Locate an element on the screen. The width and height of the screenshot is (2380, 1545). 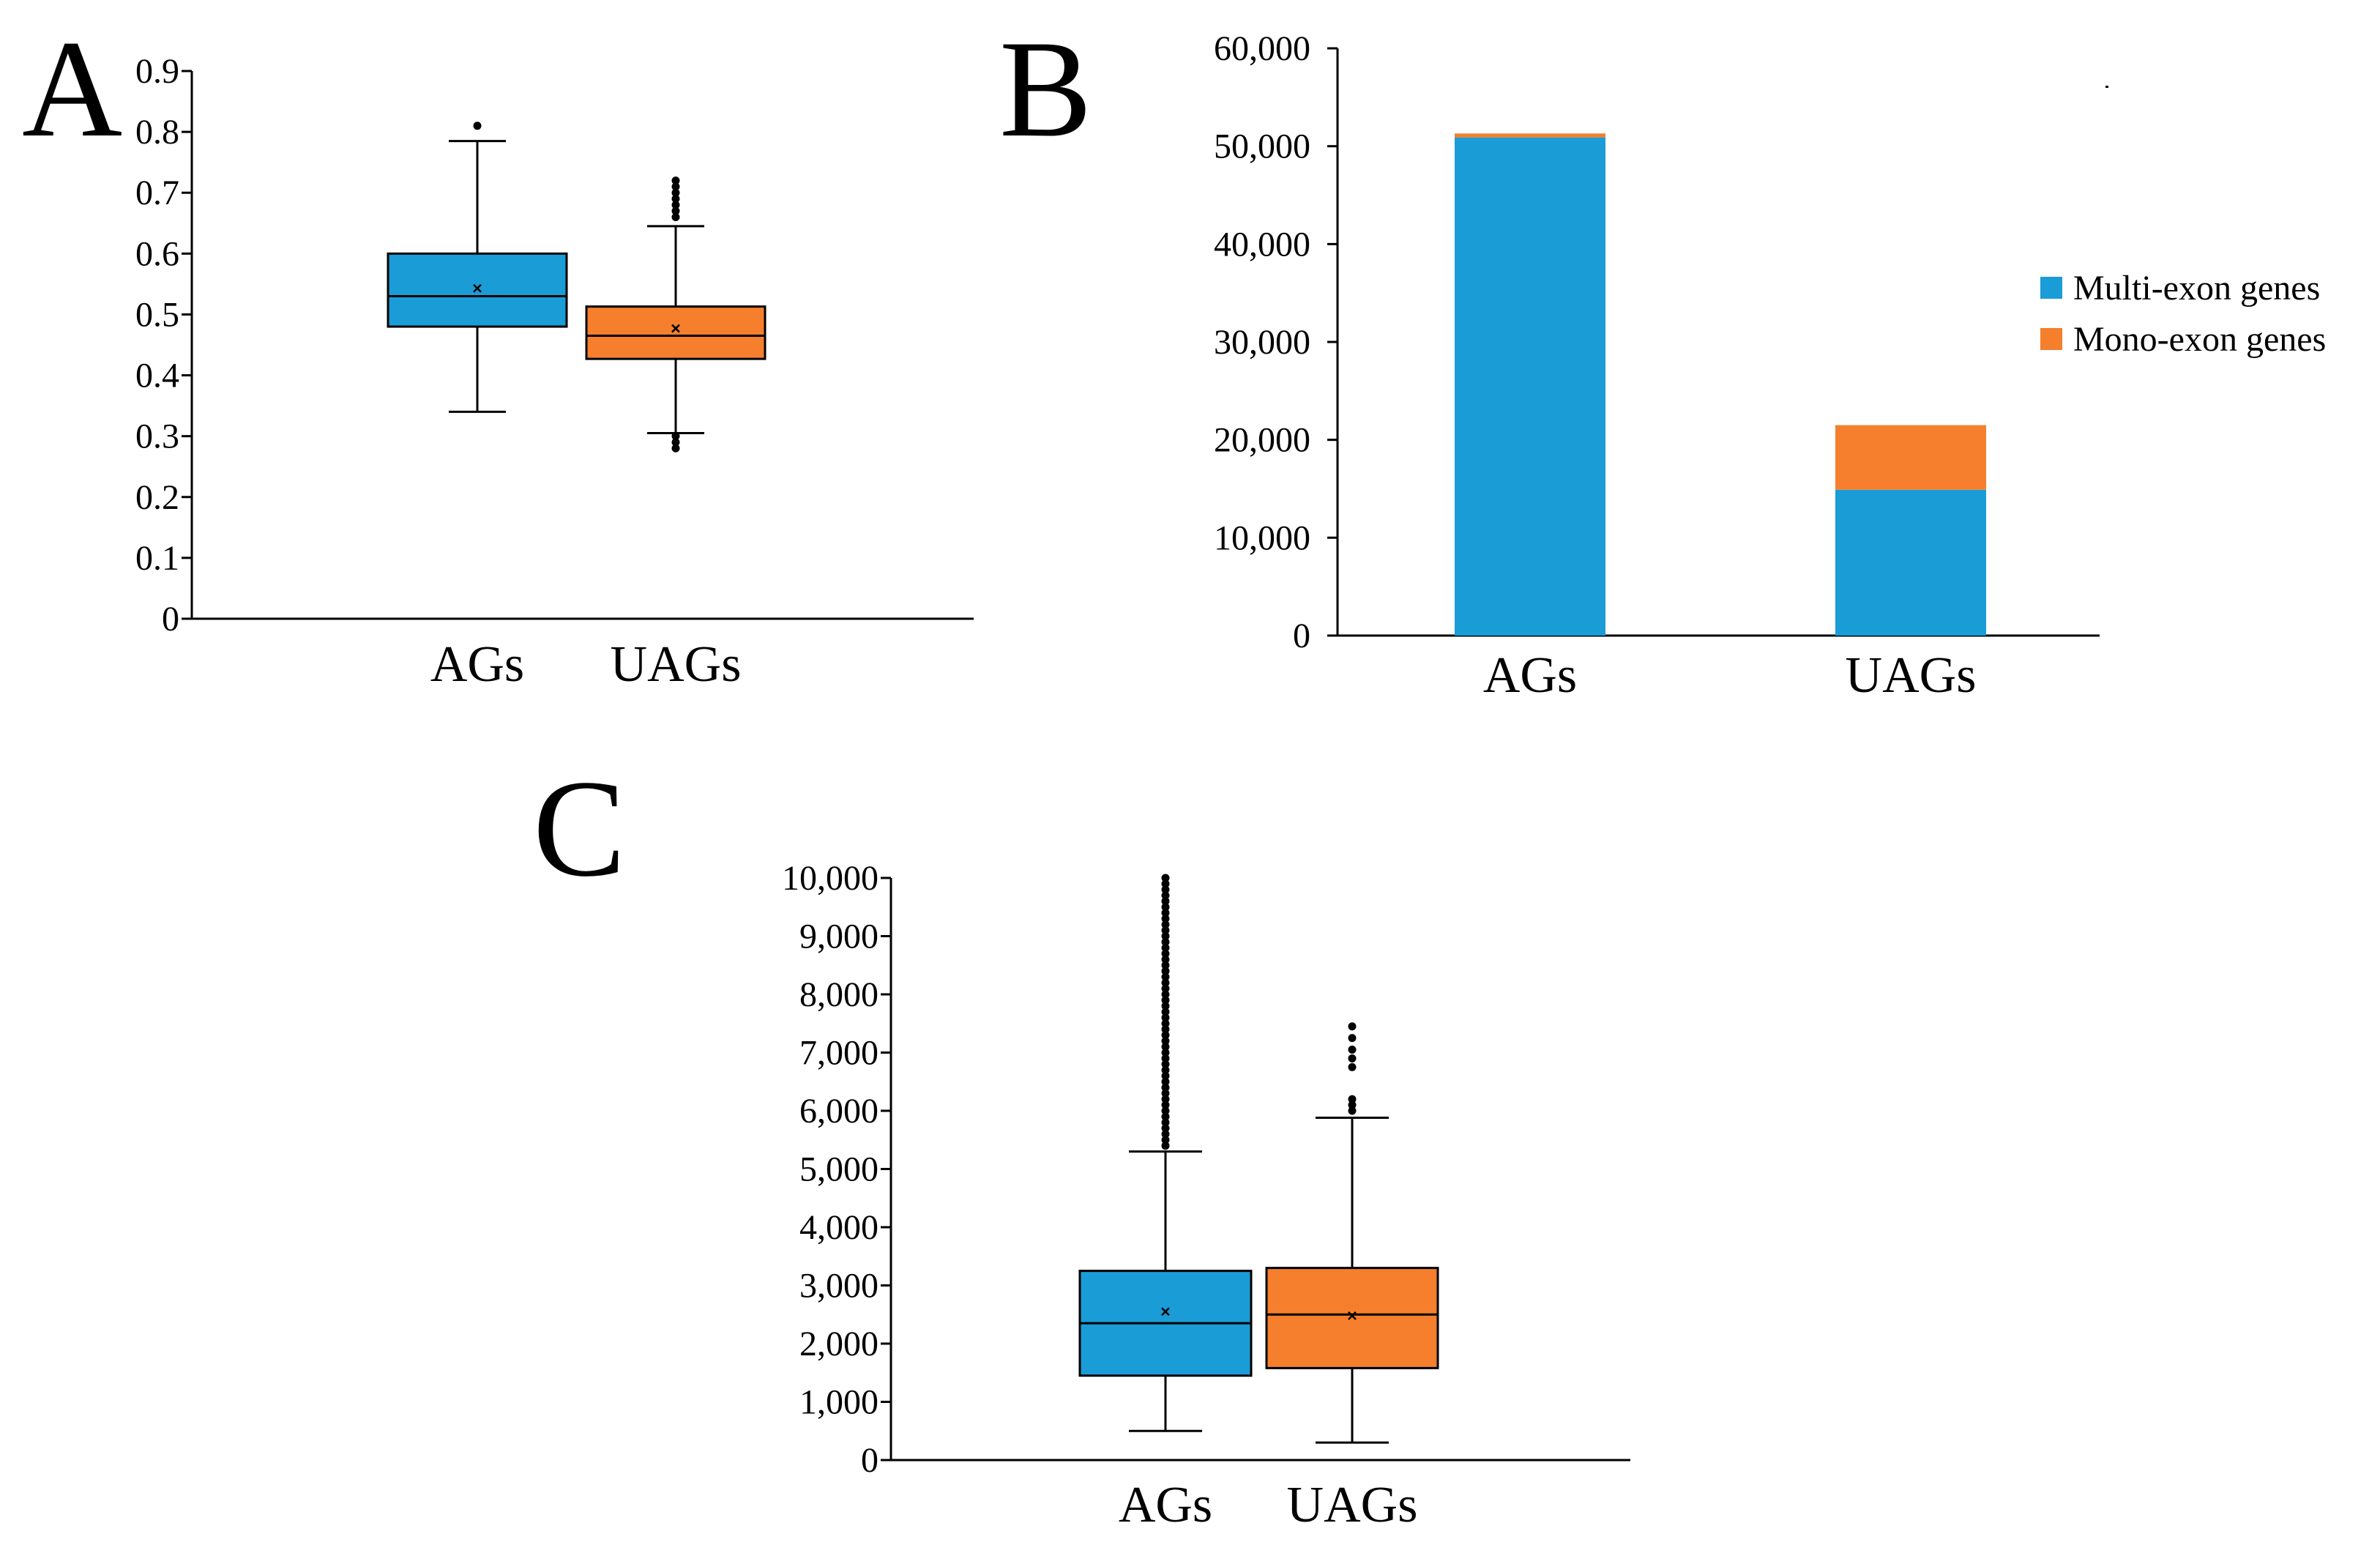
y-tick-label: 0.1 is located at coordinates (157, 558).